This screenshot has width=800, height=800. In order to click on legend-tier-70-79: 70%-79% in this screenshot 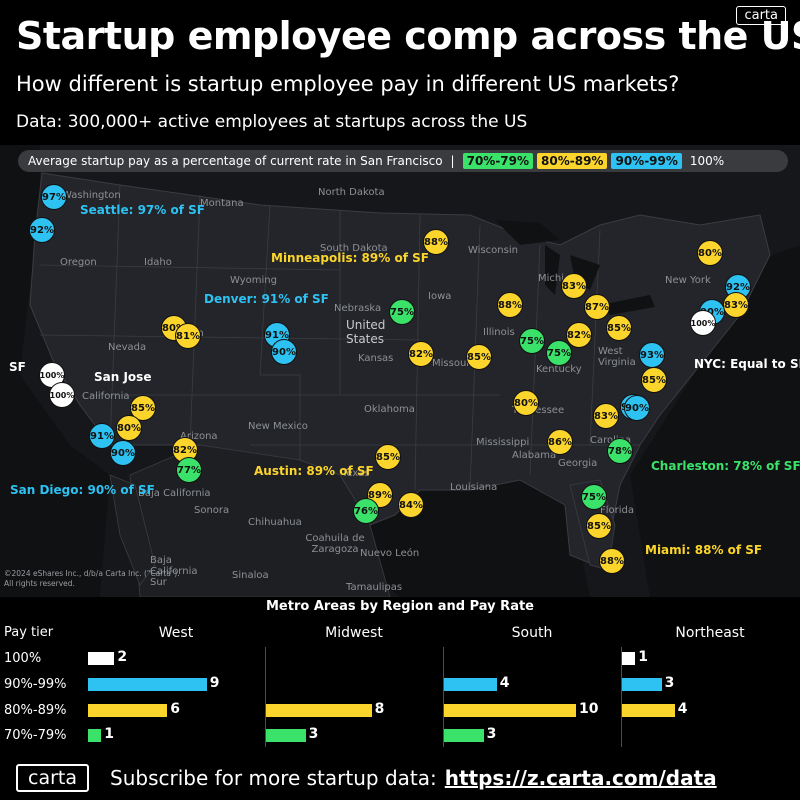, I will do `click(498, 161)`.